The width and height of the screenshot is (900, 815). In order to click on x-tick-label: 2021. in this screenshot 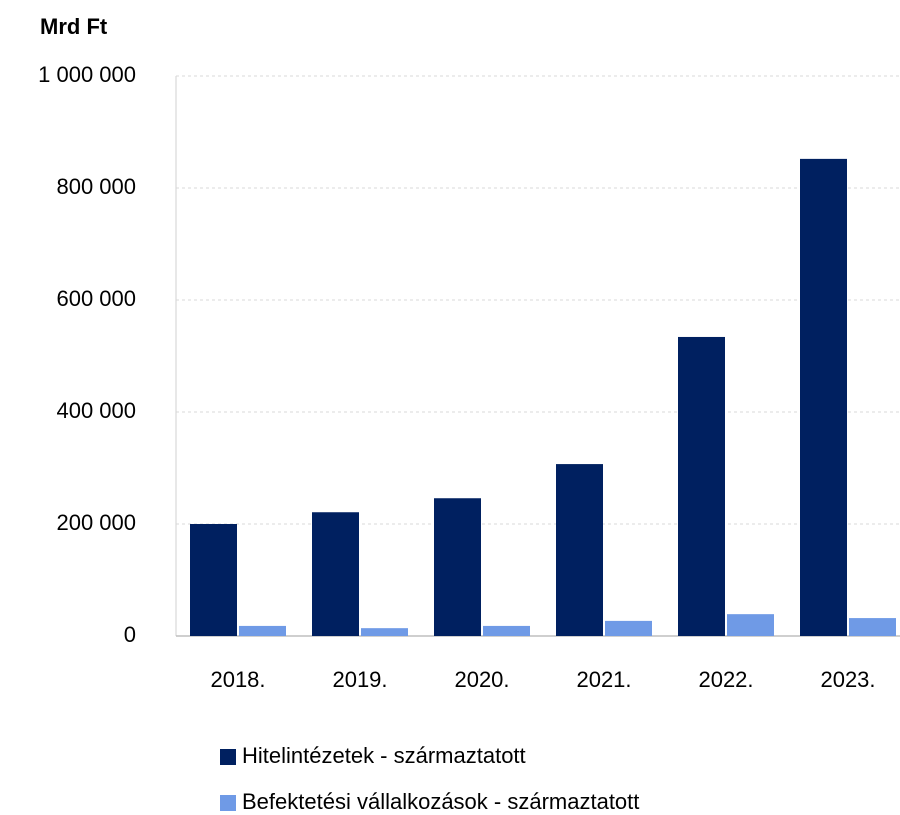, I will do `click(603, 679)`.